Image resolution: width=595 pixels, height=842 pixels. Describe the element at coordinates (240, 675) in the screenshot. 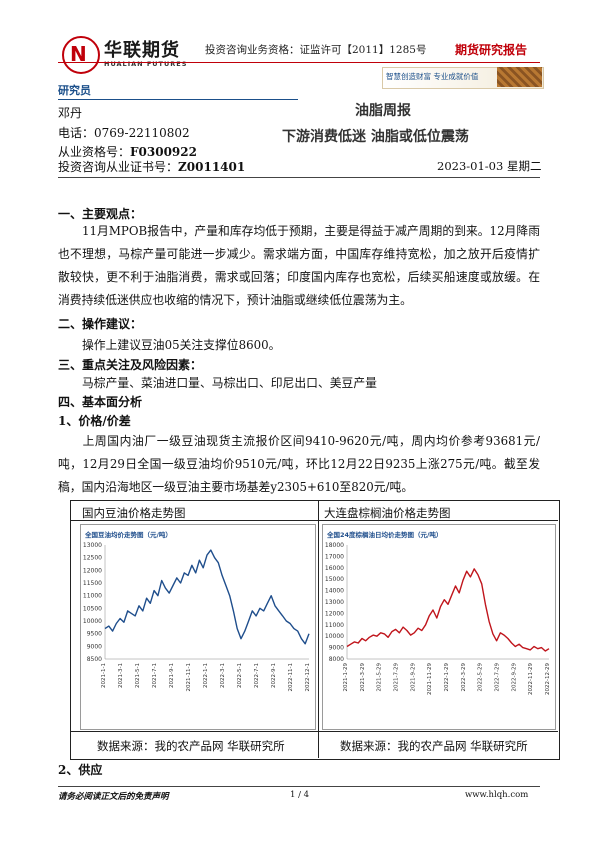

I see `soybean-oil-xtick: 2022-5-1` at that location.